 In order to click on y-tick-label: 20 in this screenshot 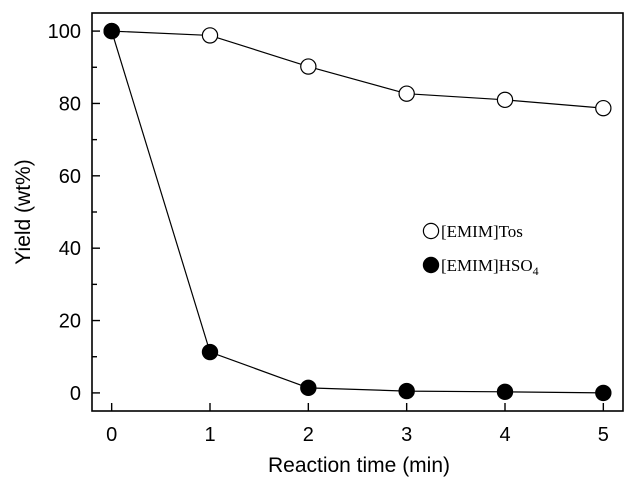, I will do `click(70, 322)`.